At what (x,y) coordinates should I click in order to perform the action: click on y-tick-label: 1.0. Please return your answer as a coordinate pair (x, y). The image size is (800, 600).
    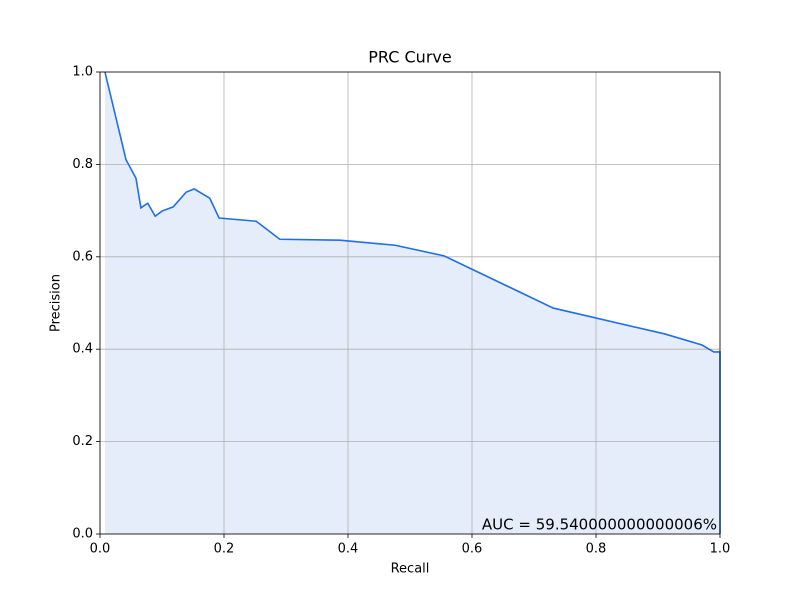
    Looking at the image, I should click on (82, 72).